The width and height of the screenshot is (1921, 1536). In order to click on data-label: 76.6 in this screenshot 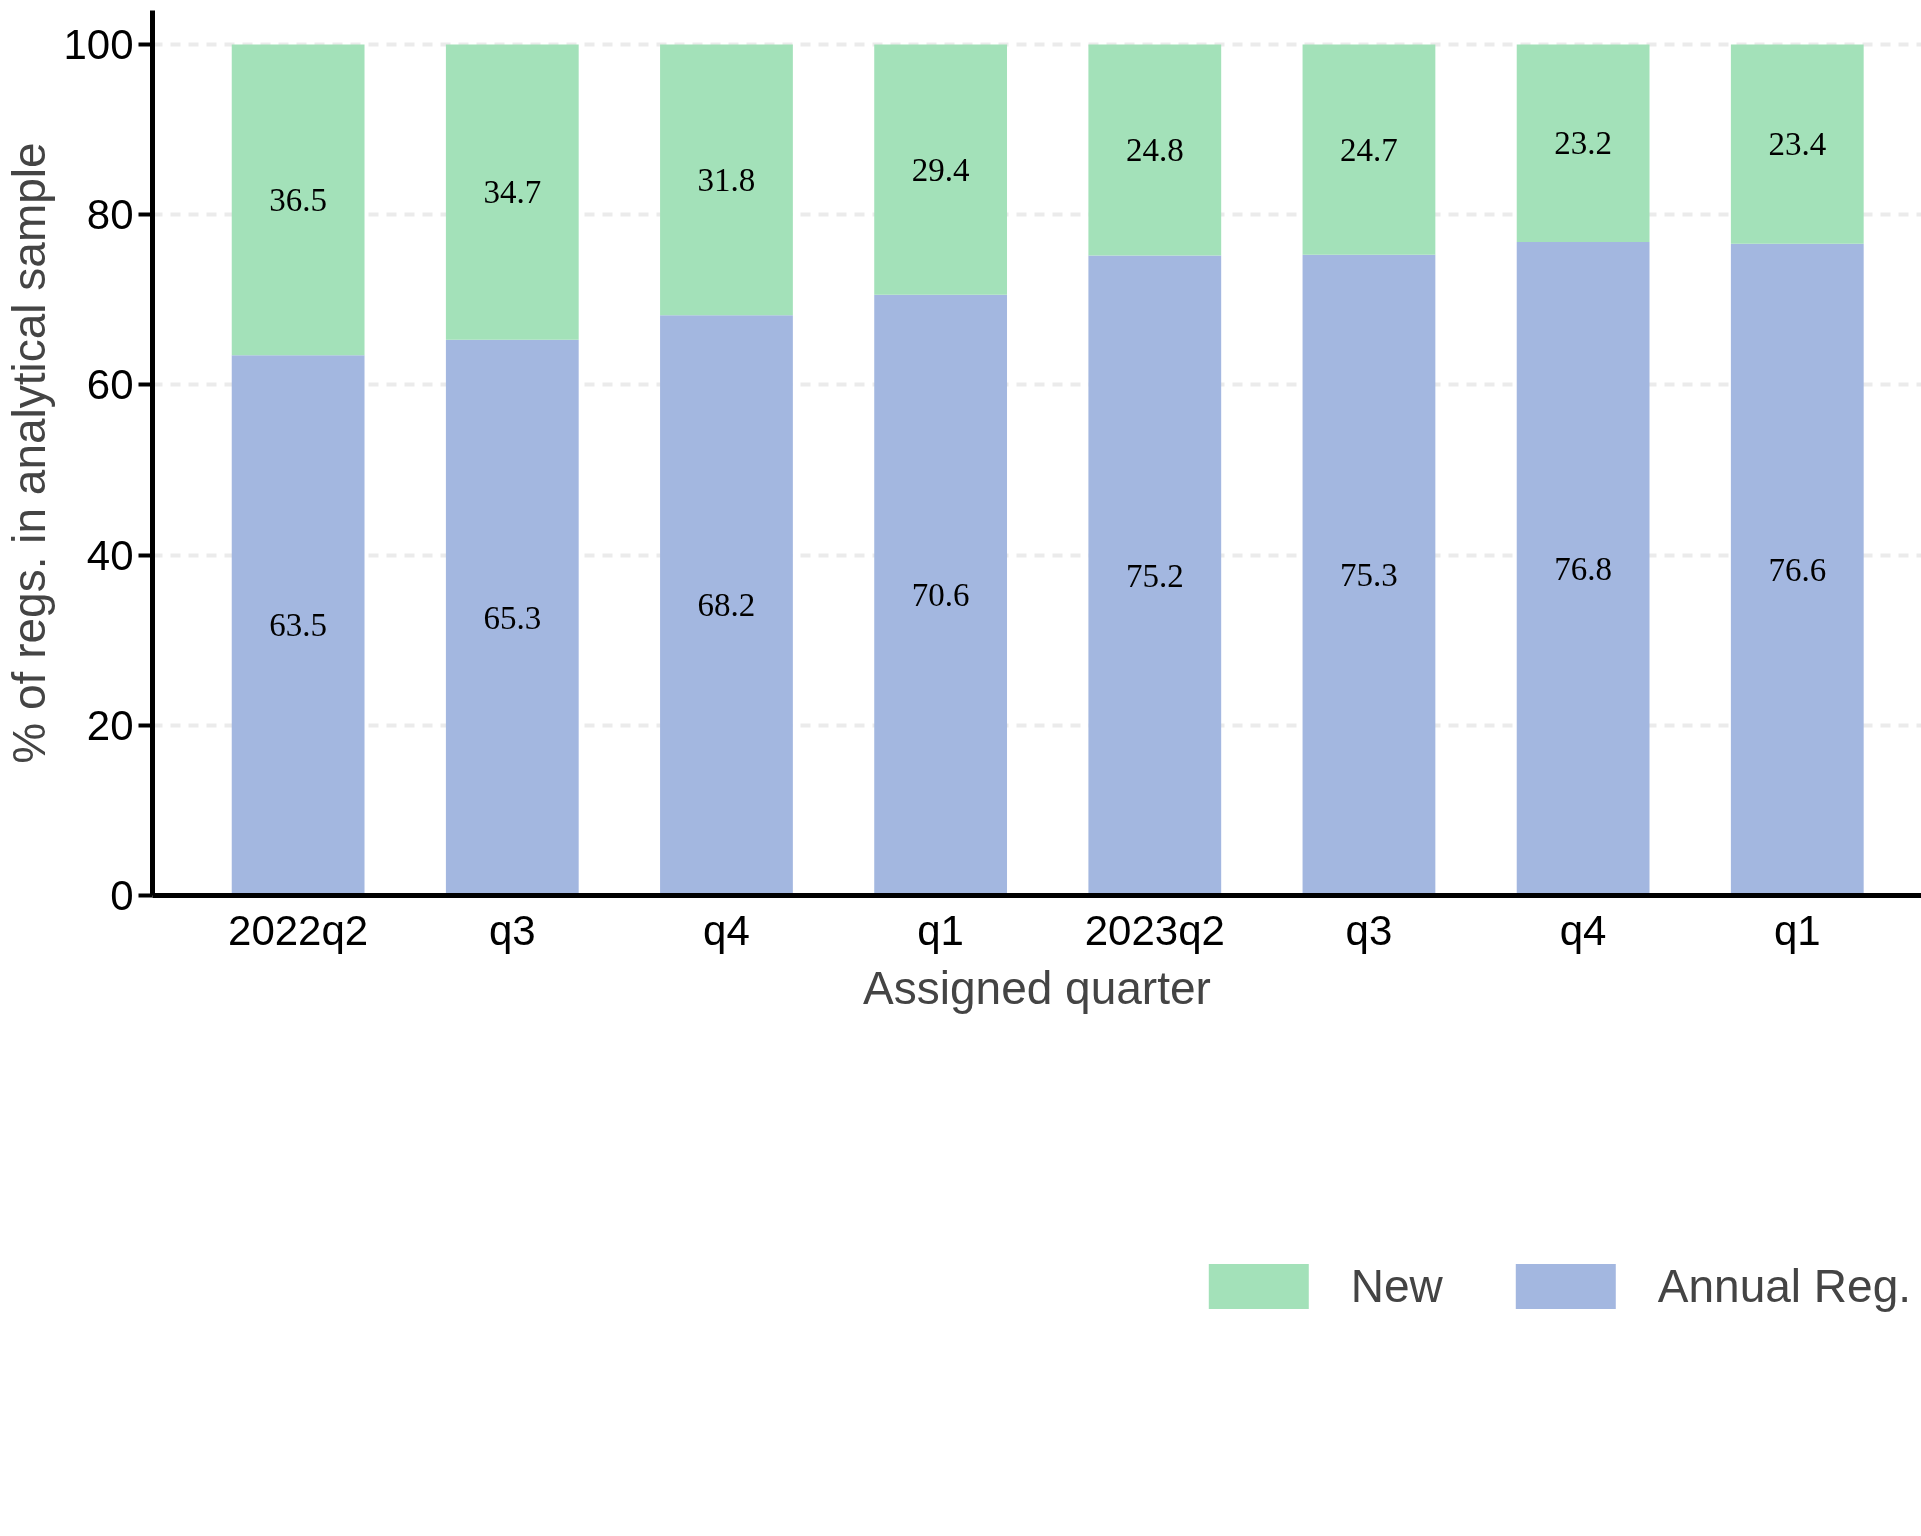, I will do `click(1797, 569)`.